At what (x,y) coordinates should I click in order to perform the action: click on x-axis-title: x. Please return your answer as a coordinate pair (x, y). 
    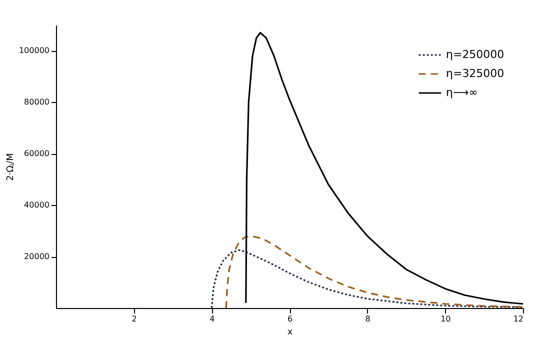
    Looking at the image, I should click on (290, 333).